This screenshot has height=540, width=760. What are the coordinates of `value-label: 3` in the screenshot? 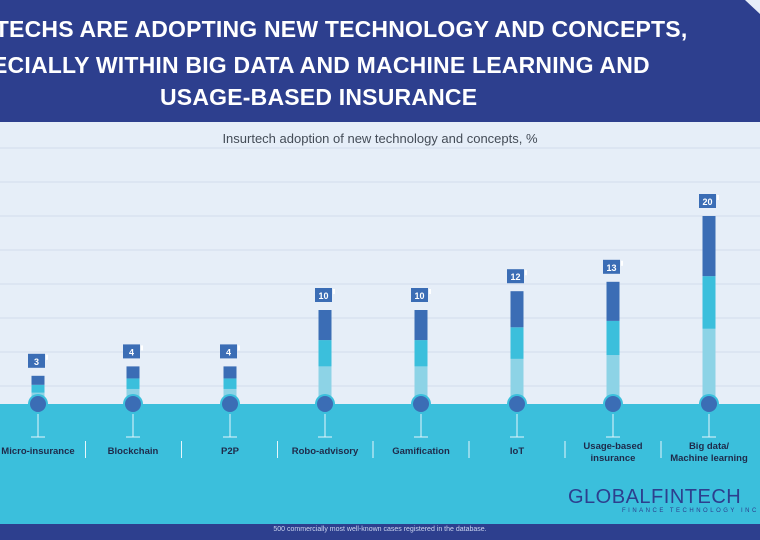 It's located at (36, 362).